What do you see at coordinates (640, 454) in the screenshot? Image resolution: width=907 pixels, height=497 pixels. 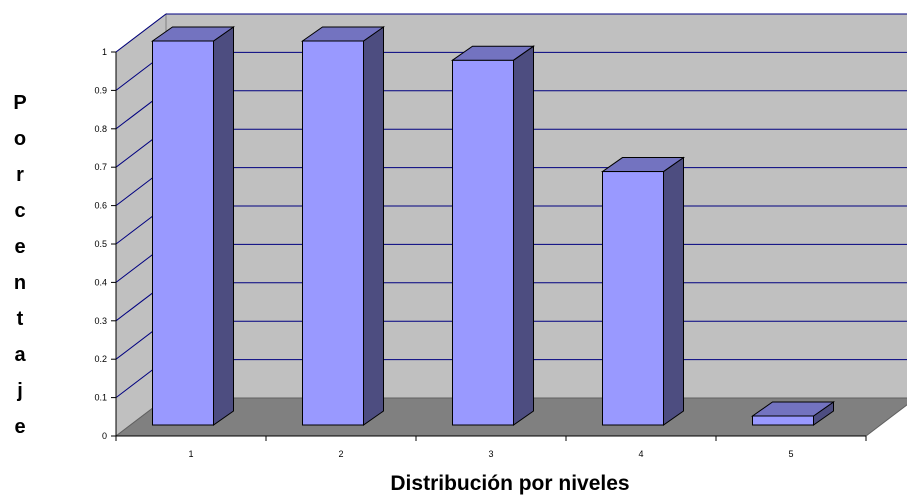 I see `x-tick-label: 4` at bounding box center [640, 454].